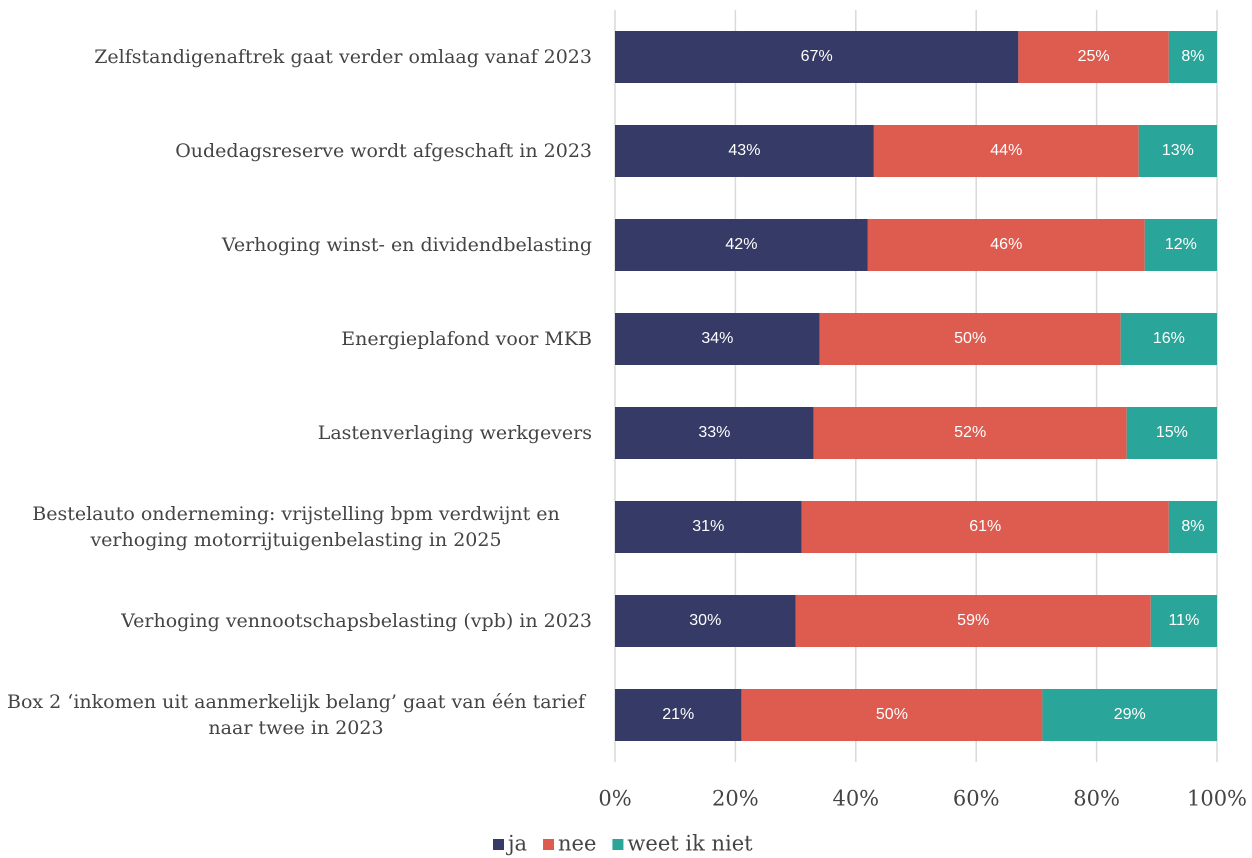 The image size is (1252, 858). Describe the element at coordinates (296, 433) in the screenshot. I see `category-label: Lastenverlaging werkgevers` at that location.